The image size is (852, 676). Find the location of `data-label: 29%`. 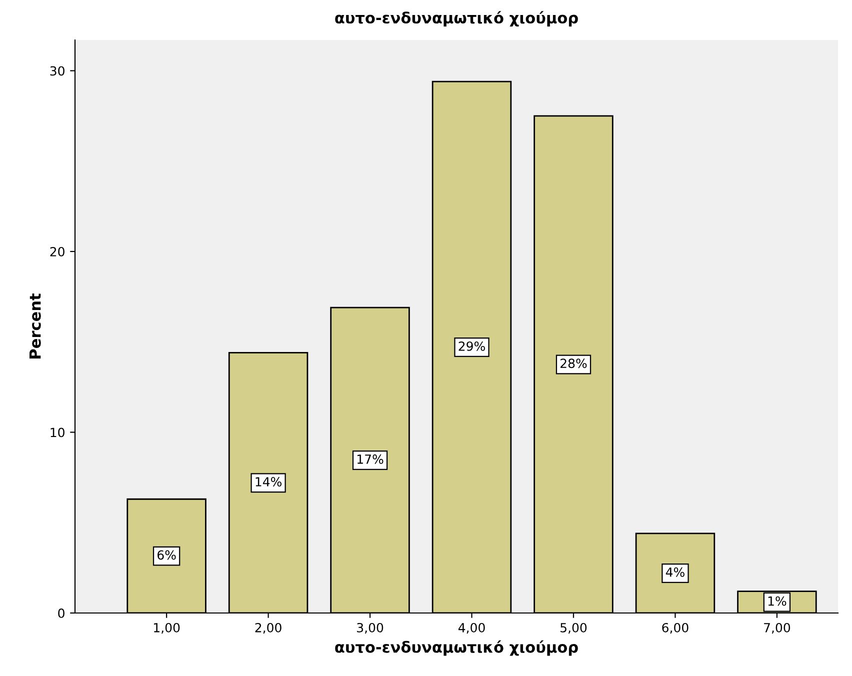

data-label: 29% is located at coordinates (471, 346).